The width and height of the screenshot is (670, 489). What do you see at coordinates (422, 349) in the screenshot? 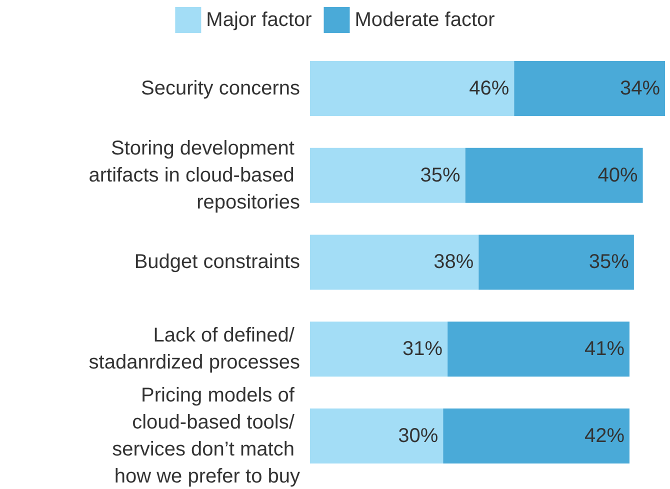
I see `data-label: 31%` at bounding box center [422, 349].